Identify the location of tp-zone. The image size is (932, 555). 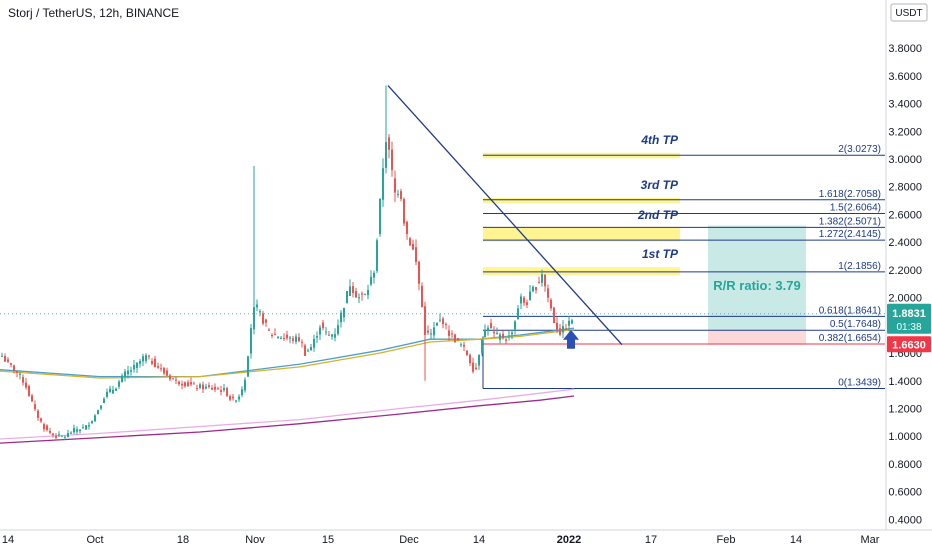
(581, 234).